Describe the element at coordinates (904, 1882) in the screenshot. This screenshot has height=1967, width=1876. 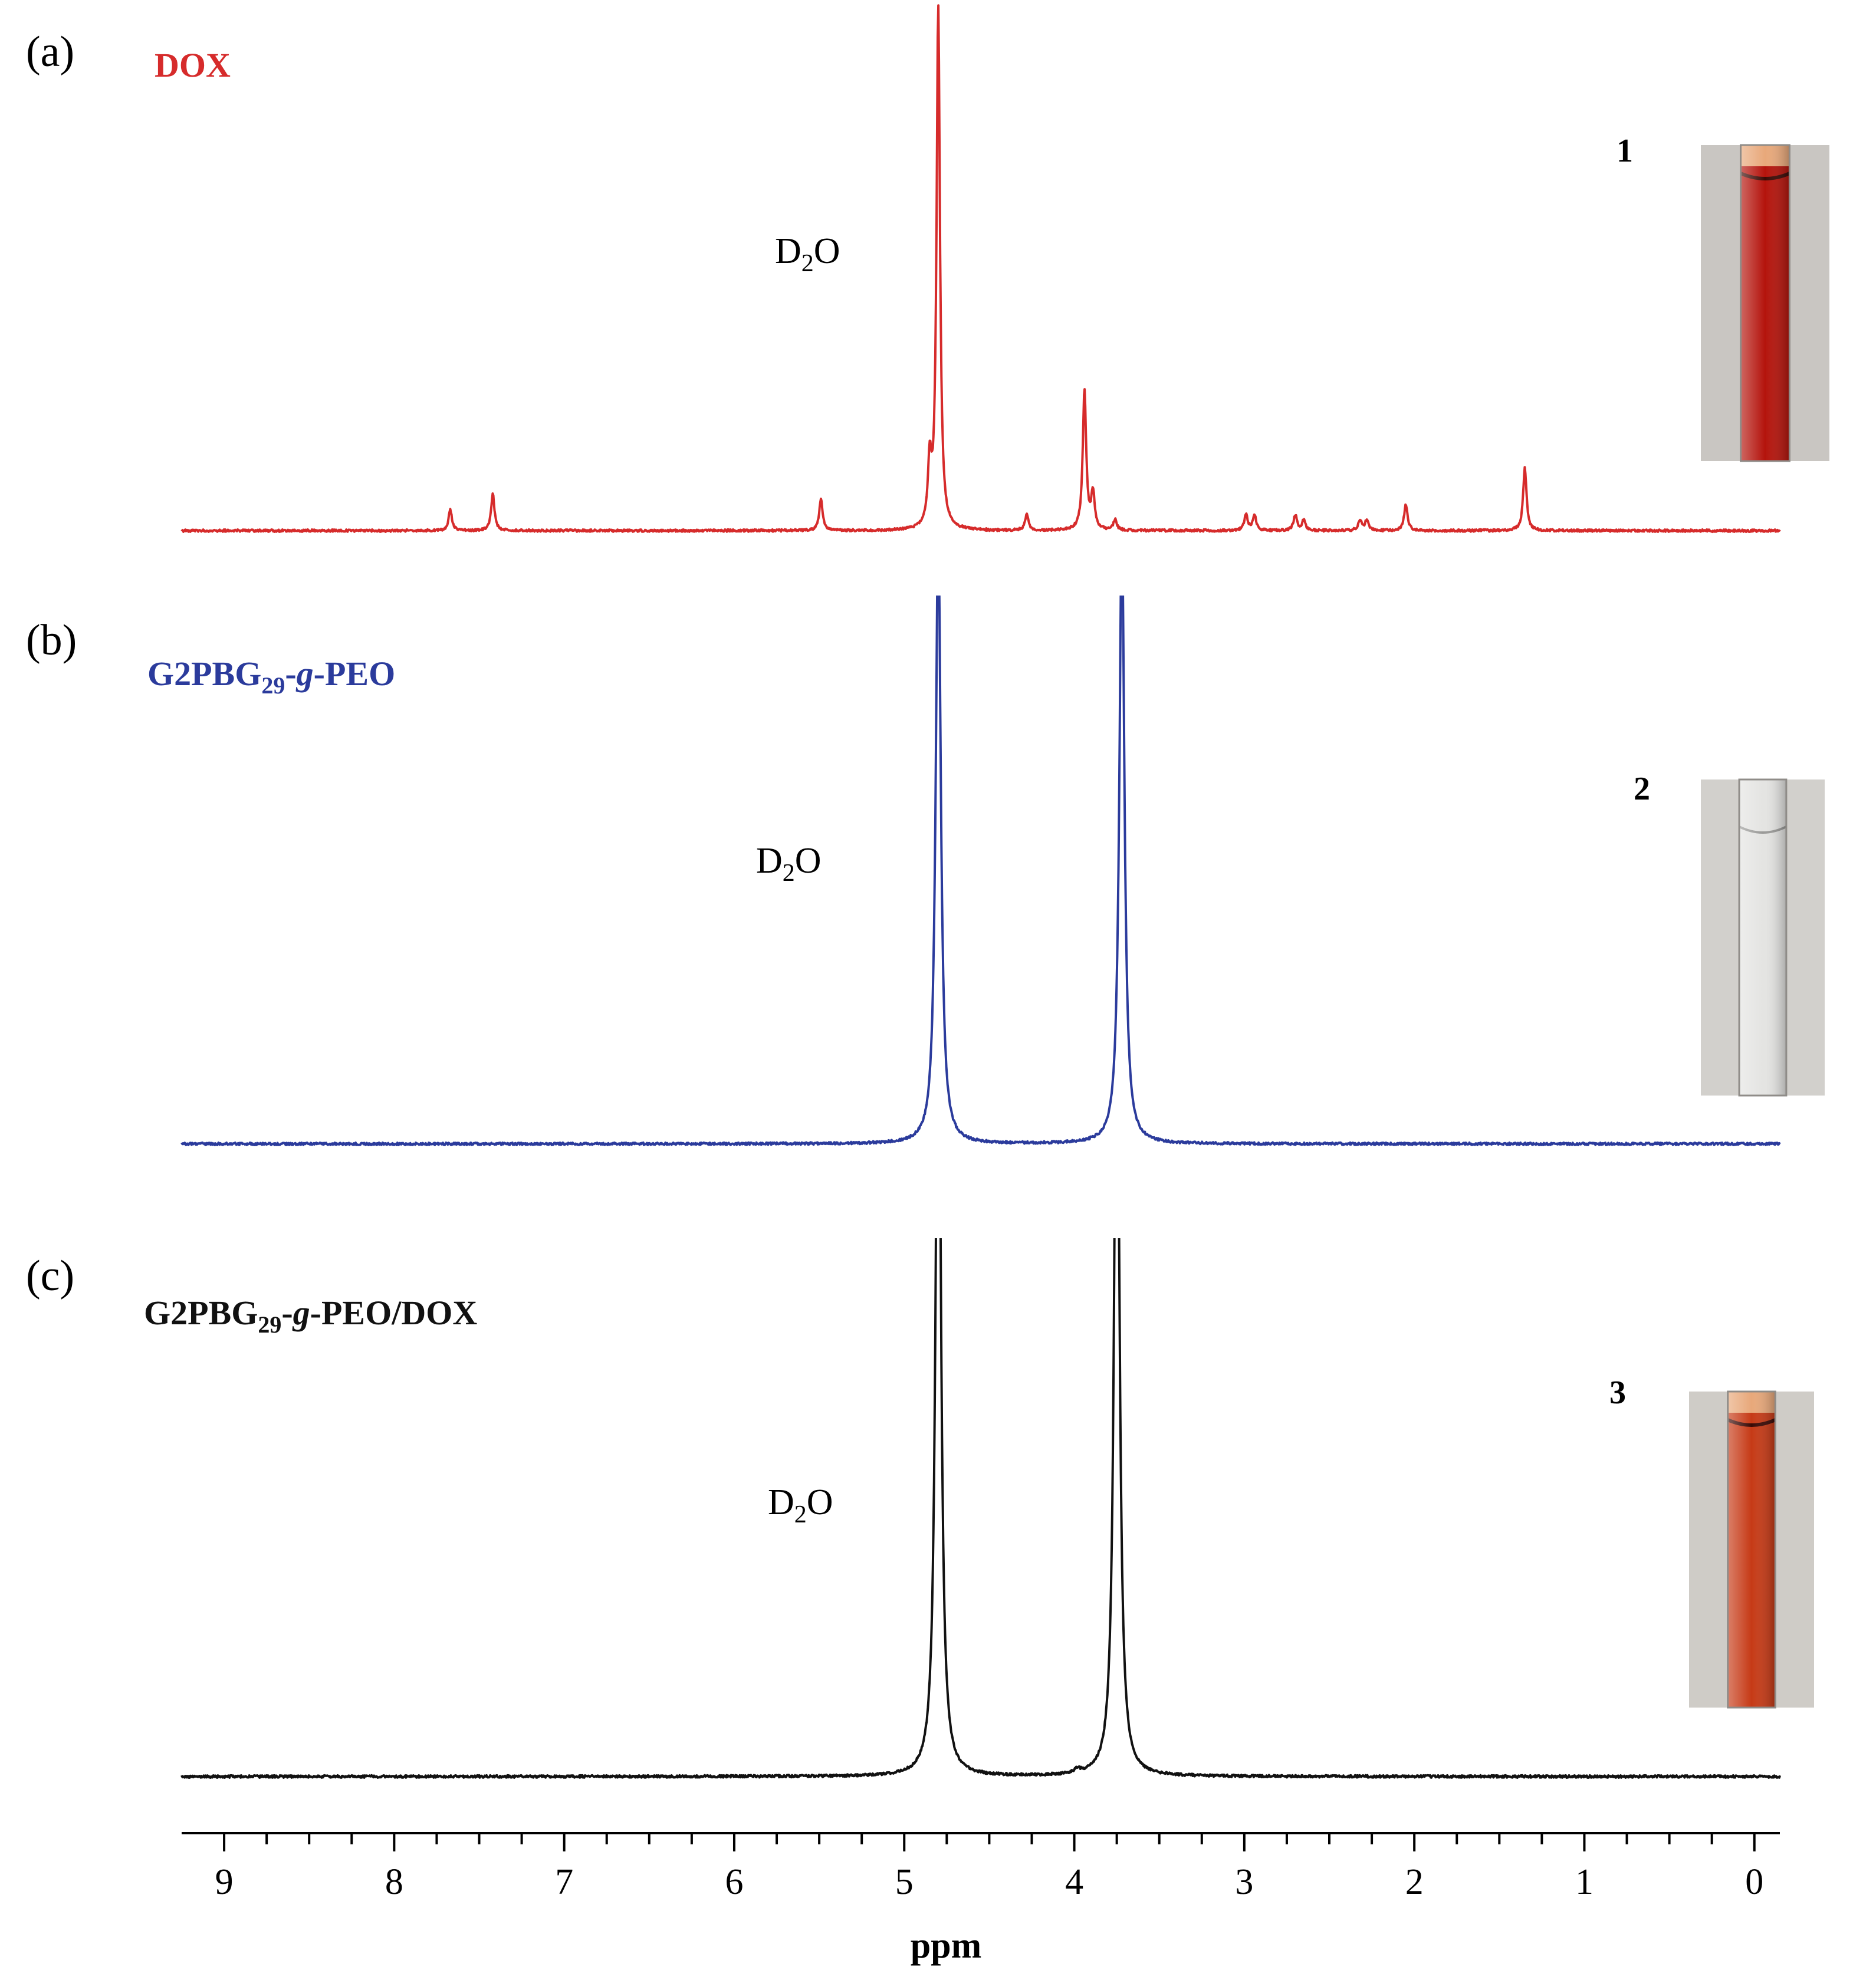
I see `x-tick-label: 5` at that location.